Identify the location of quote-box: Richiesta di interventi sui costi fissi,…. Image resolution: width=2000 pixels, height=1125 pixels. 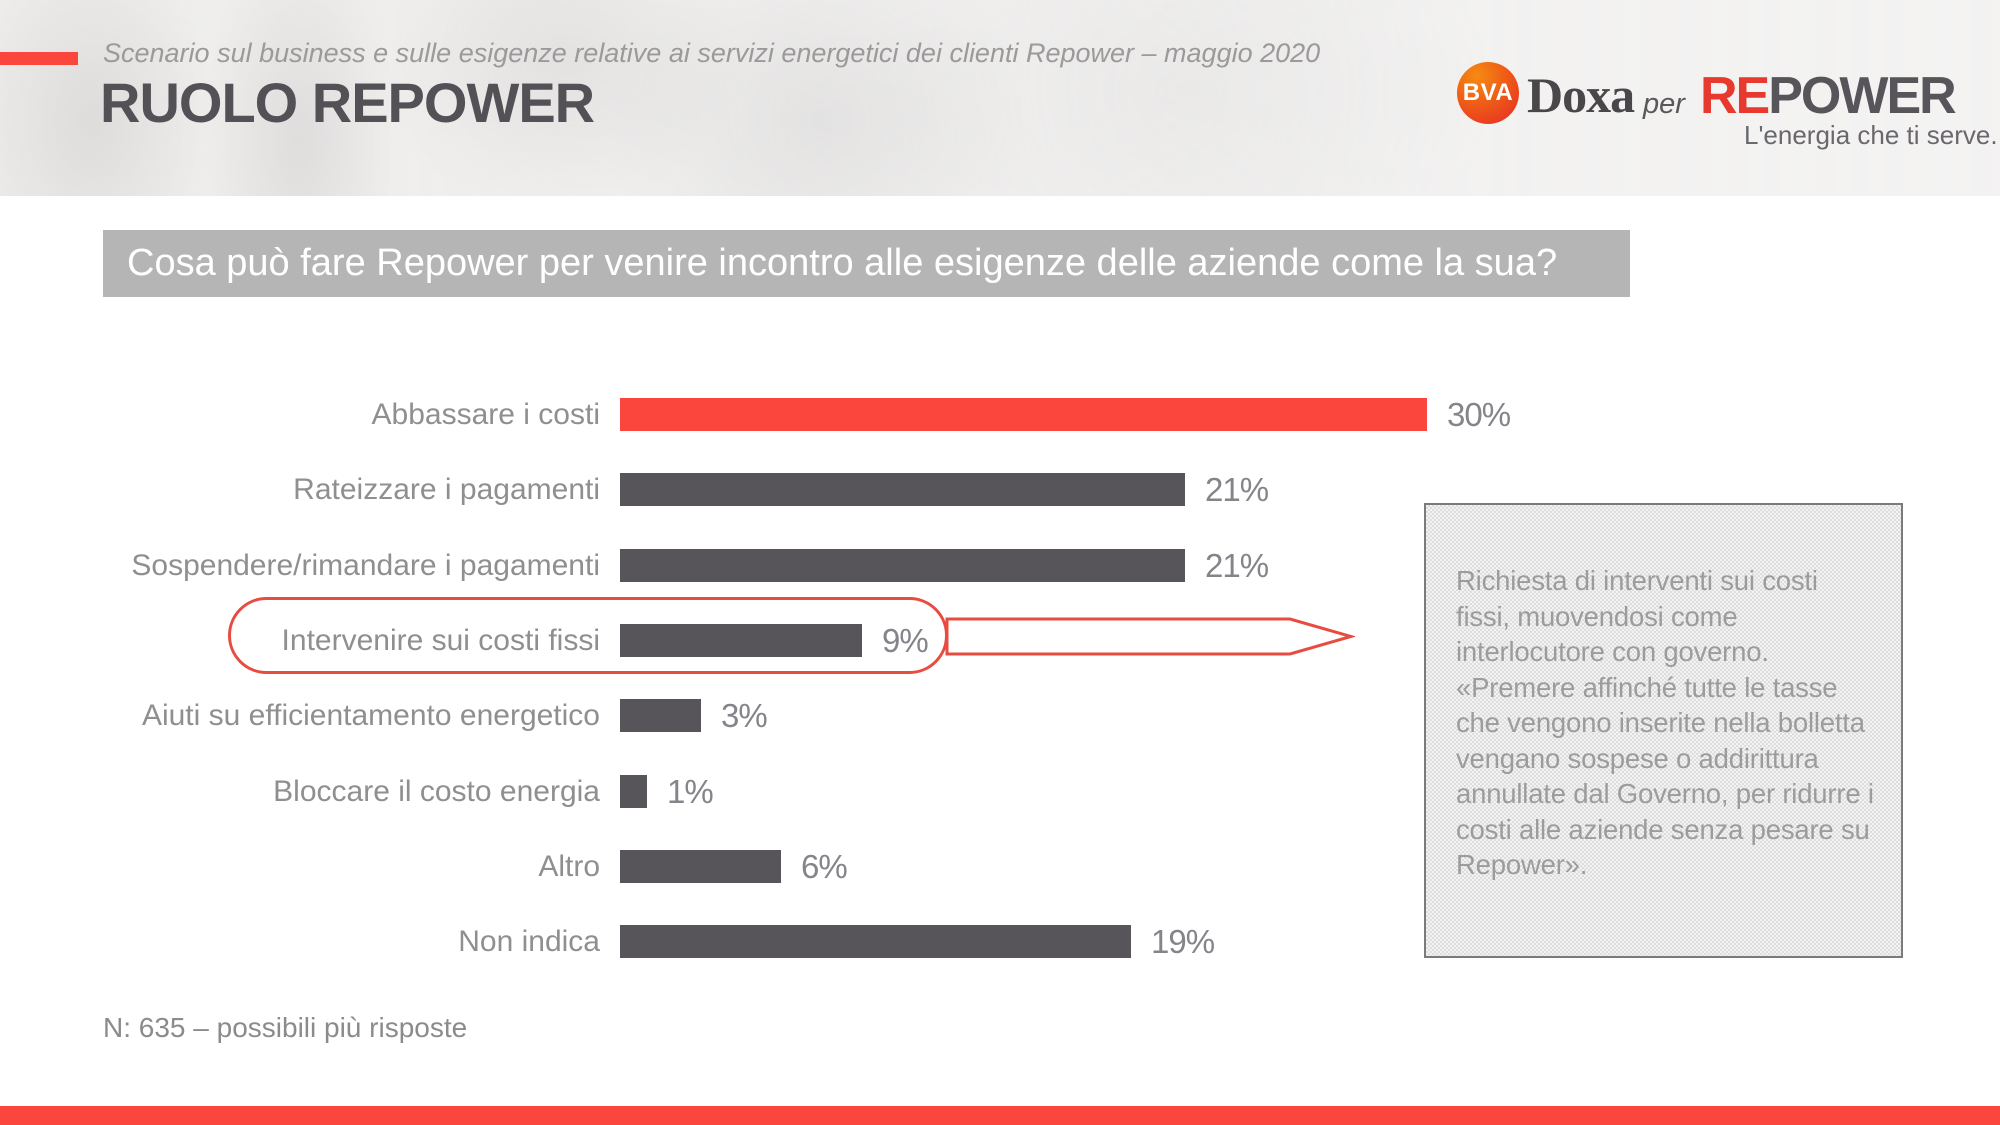
(1663, 730).